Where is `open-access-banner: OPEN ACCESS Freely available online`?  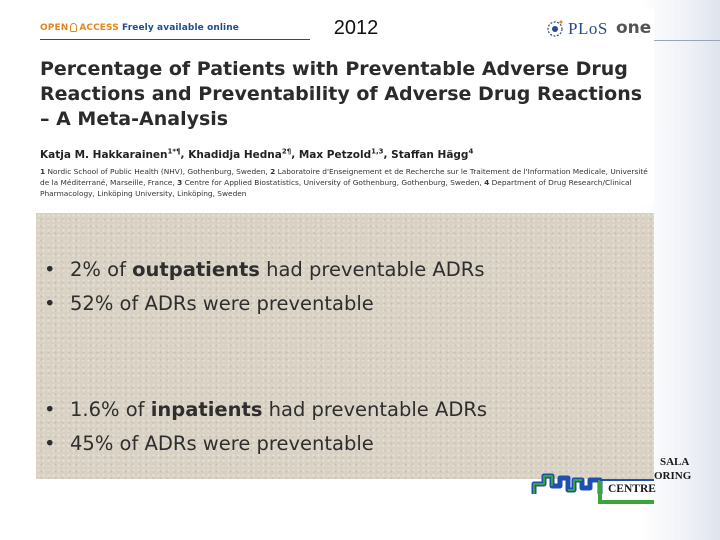
open-access-banner: OPEN ACCESS Freely available online is located at coordinates (139, 28).